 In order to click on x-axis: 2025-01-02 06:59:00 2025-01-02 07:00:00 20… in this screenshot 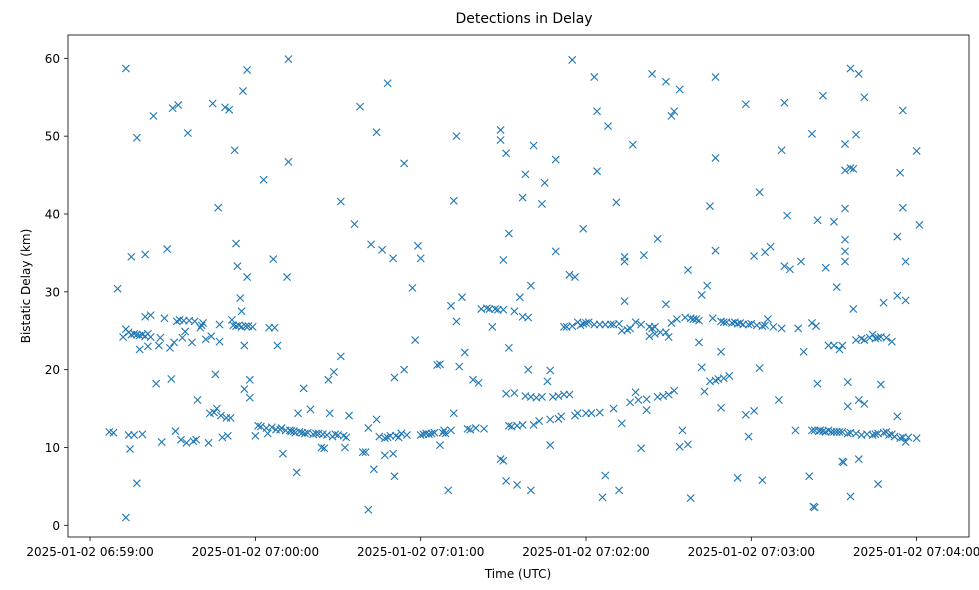, I will do `click(502, 548)`.